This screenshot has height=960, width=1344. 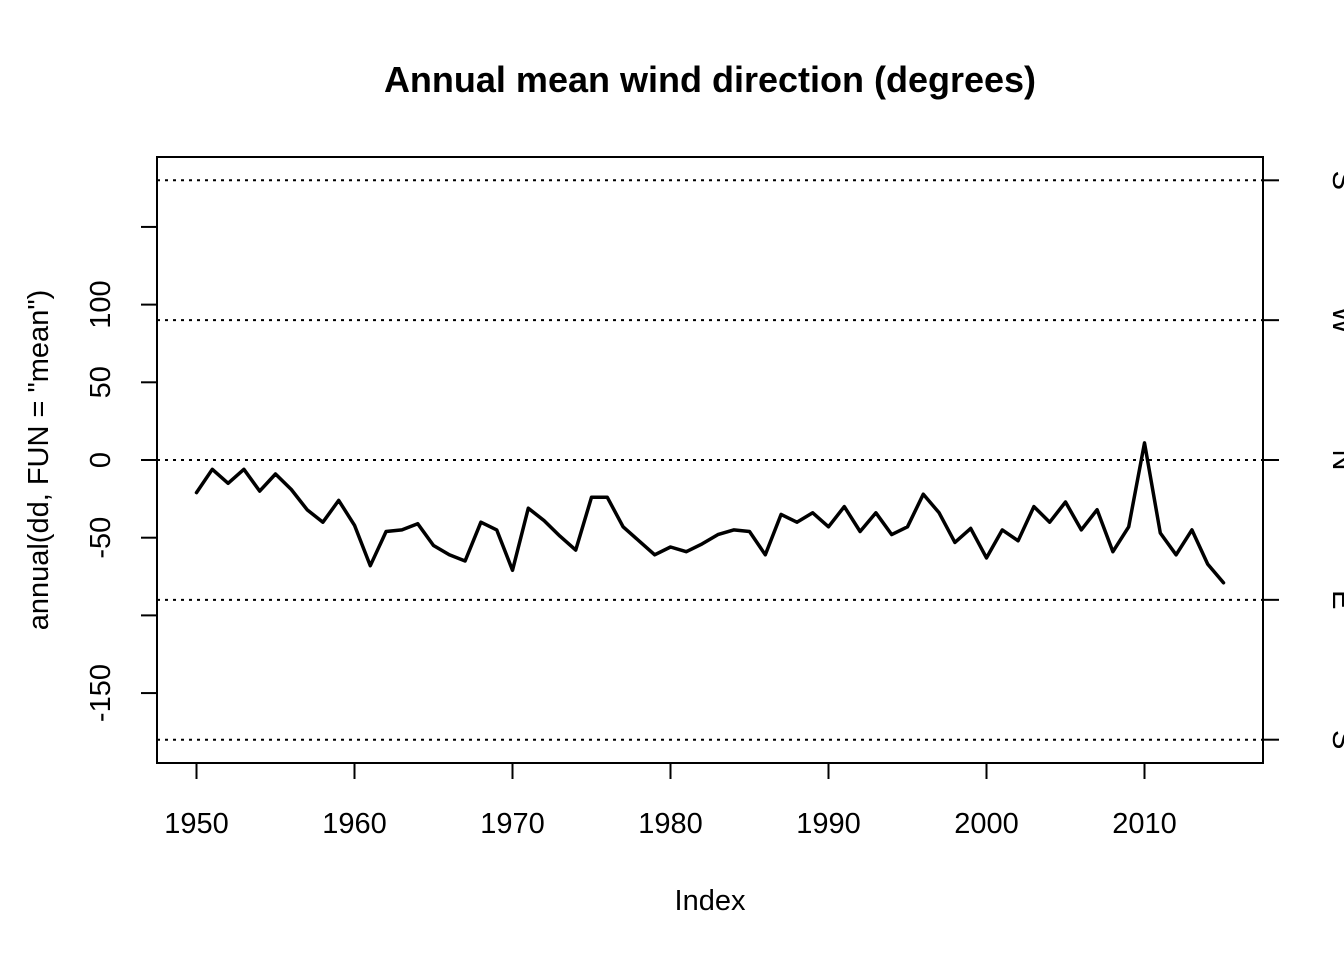 I want to click on series-points, so click(x=709, y=513).